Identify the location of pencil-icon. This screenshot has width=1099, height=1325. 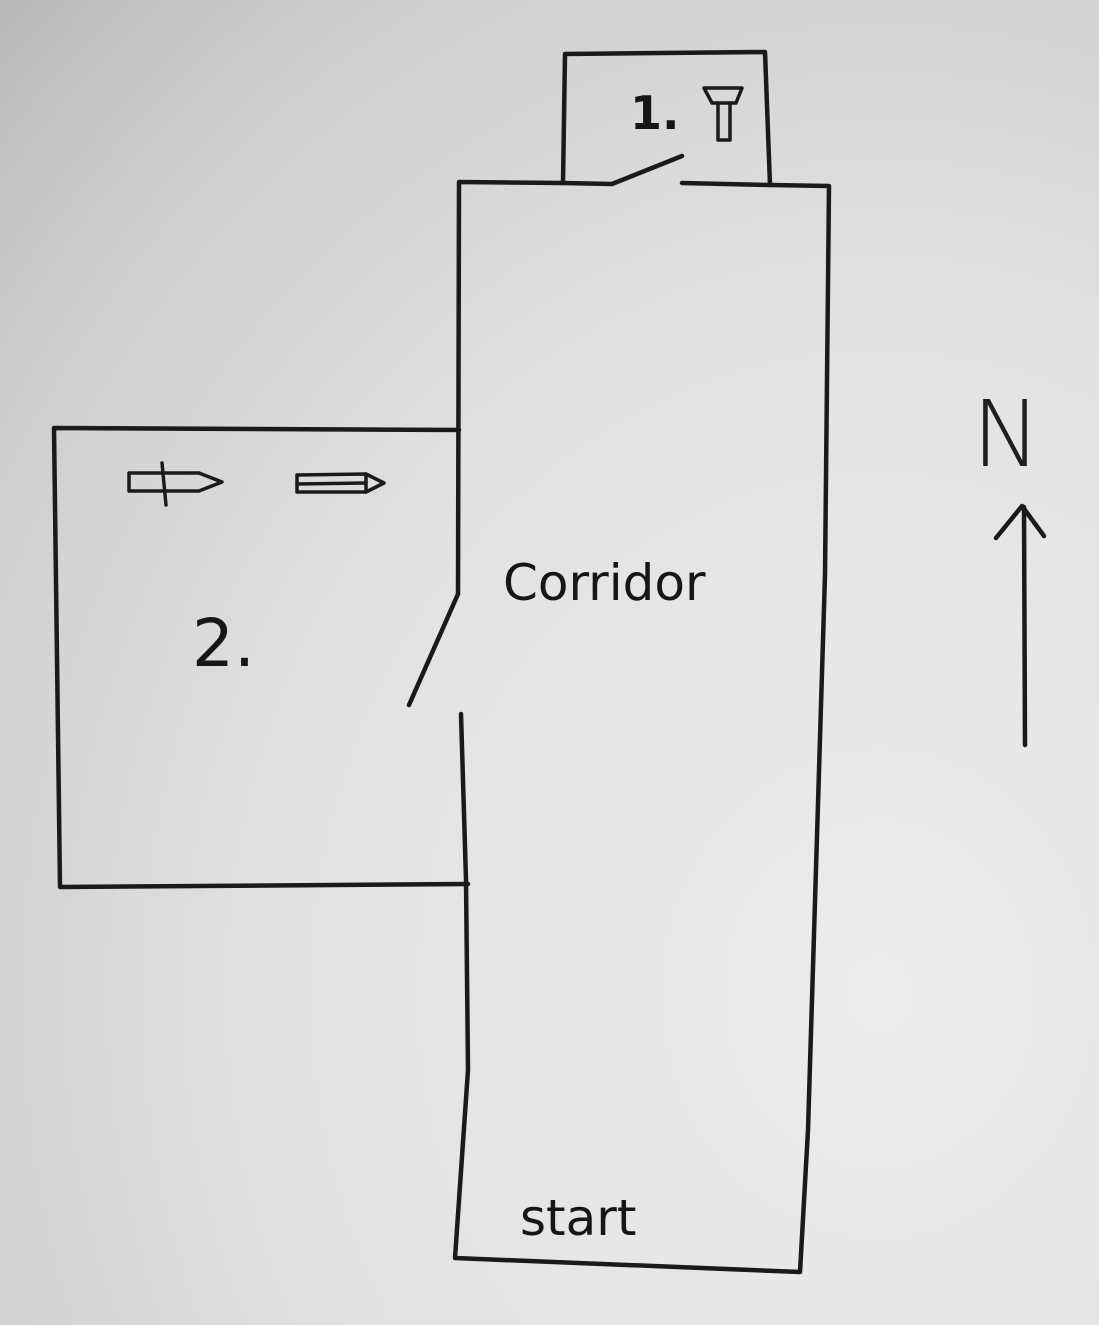
(340, 483).